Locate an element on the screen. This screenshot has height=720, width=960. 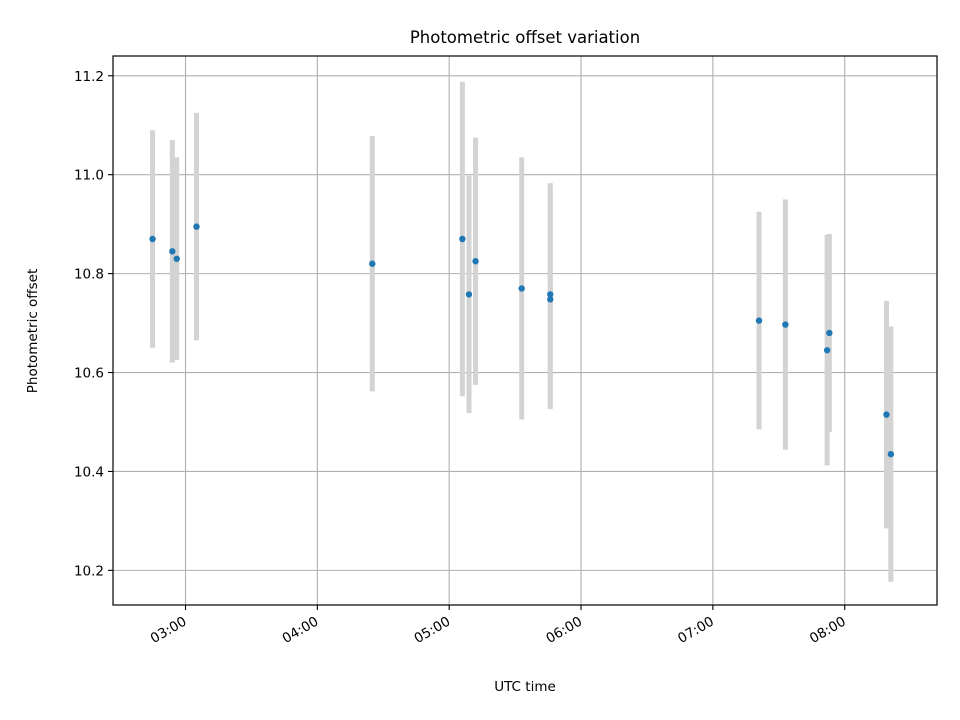
y-tick-label: 10.4 is located at coordinates (89, 472).